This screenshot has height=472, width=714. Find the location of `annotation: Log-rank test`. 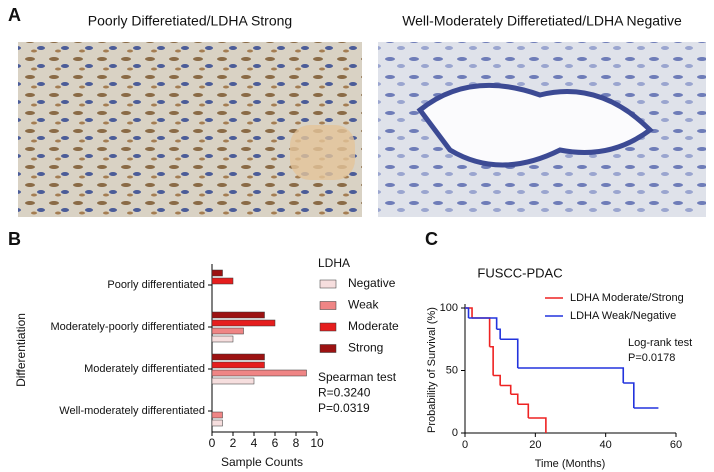

annotation: Log-rank test is located at coordinates (660, 343).